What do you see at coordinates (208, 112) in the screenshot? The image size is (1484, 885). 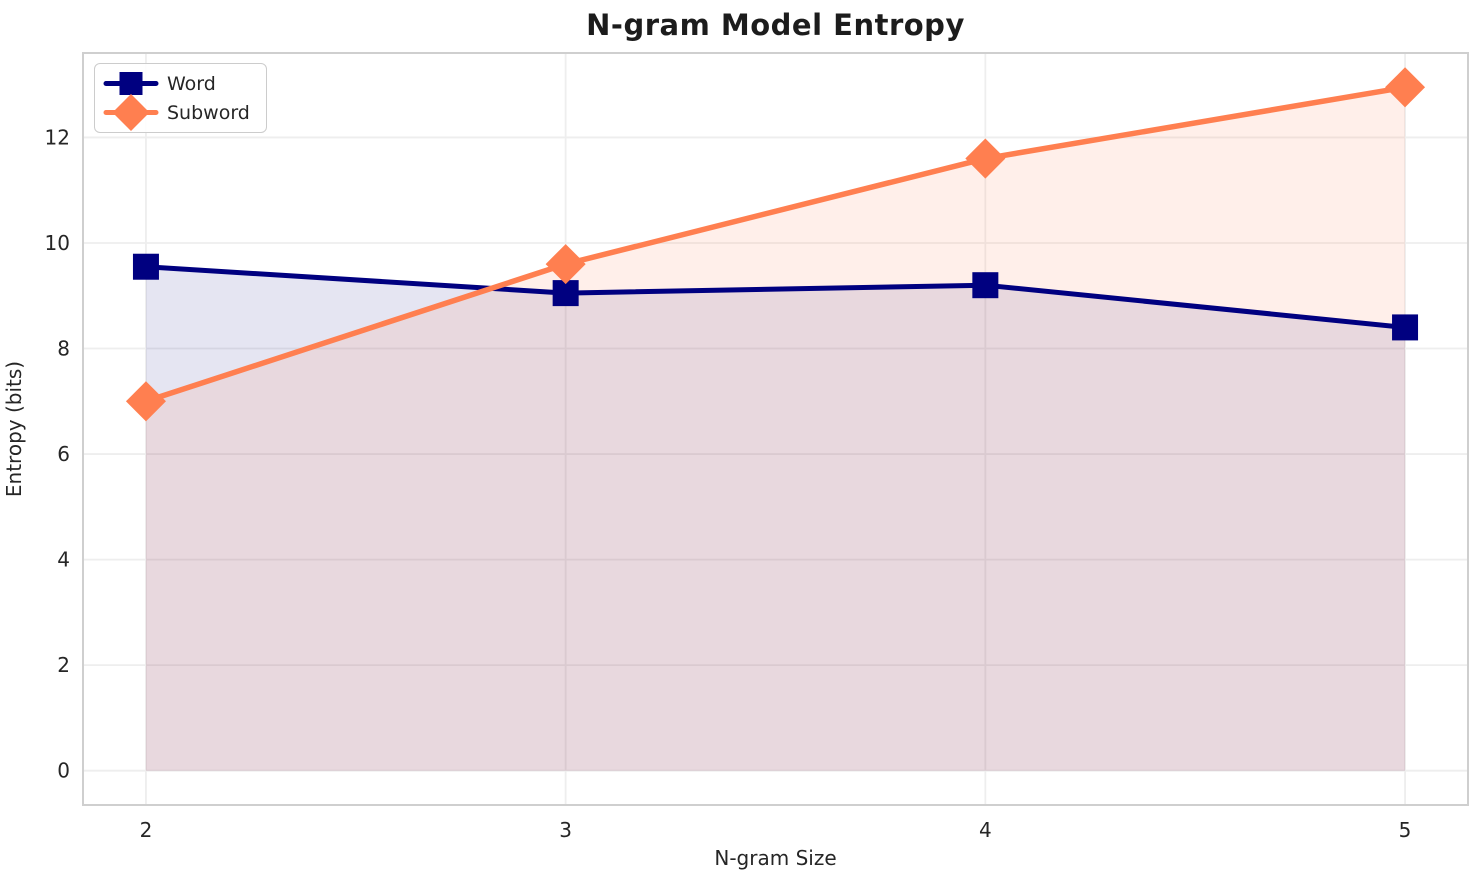 I see `legend-label-subword: Subword` at bounding box center [208, 112].